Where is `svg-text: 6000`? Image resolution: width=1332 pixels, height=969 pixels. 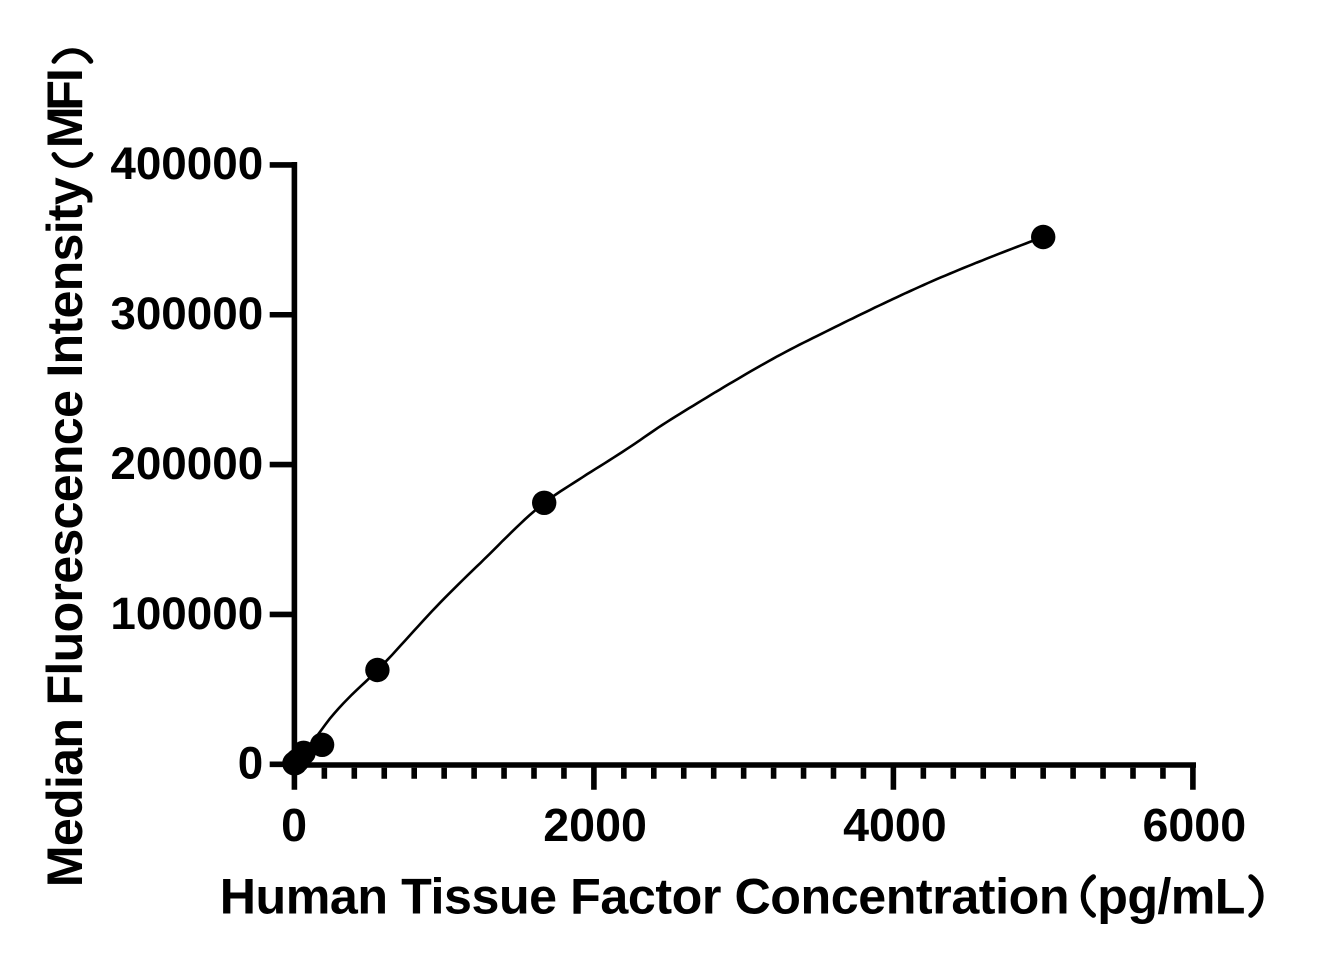
svg-text: 6000 is located at coordinates (1194, 825).